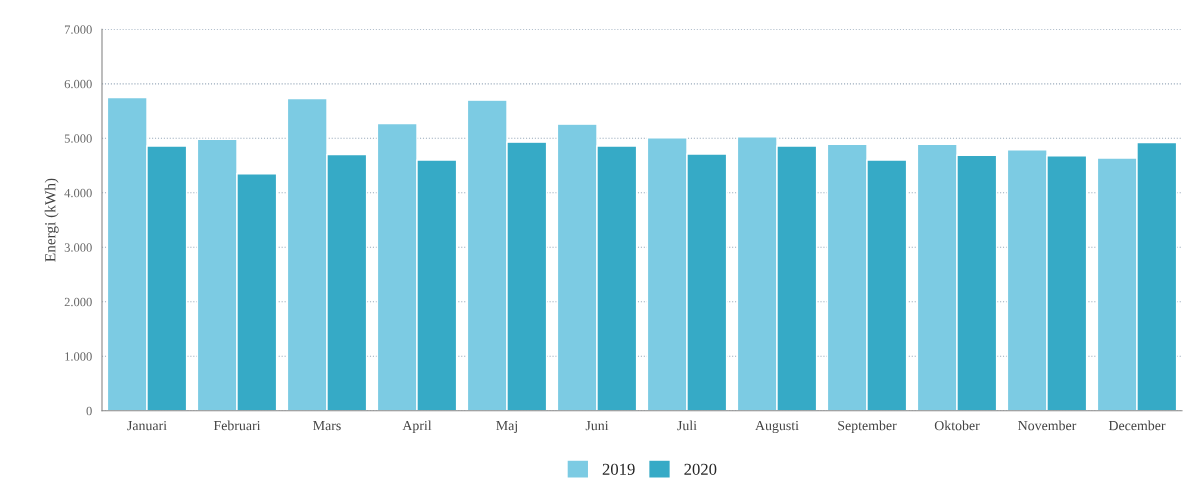 The image size is (1200, 489). What do you see at coordinates (1047, 425) in the screenshot?
I see `x-tick-label: November` at bounding box center [1047, 425].